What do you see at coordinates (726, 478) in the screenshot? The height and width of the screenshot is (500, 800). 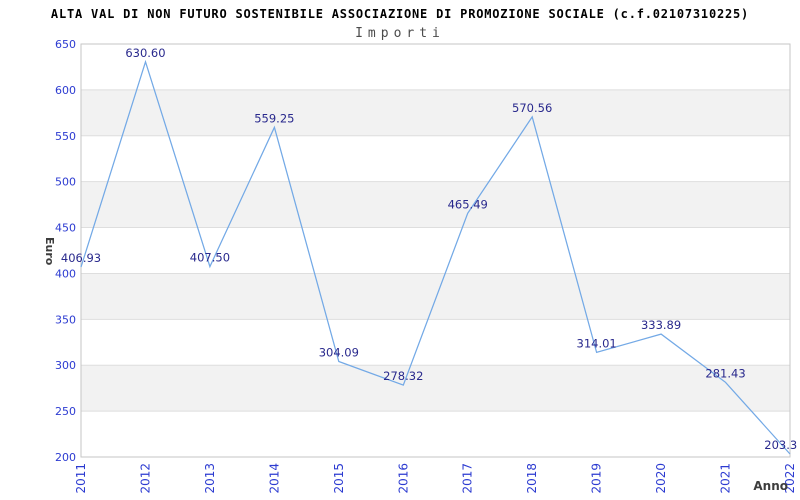 I see `x-tick-label: 2021` at bounding box center [726, 478].